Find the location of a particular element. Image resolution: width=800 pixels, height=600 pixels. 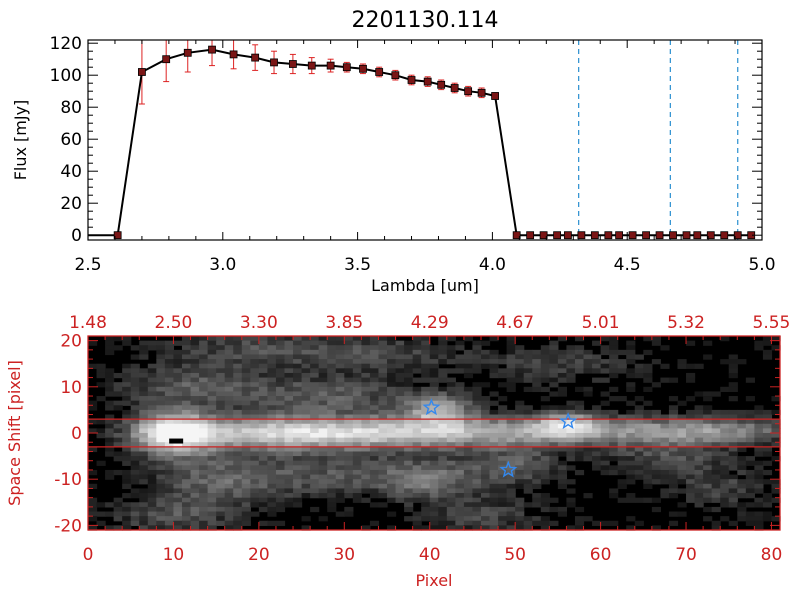

wavelength-tick-label-6: 5.01 is located at coordinates (601, 323).